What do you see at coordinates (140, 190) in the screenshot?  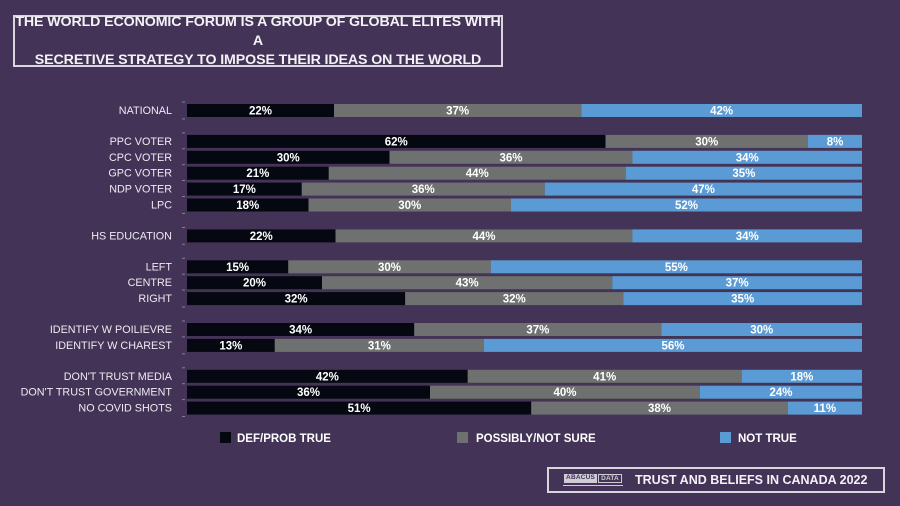 I see `row-label-ndp-voter: NDP VOTER` at bounding box center [140, 190].